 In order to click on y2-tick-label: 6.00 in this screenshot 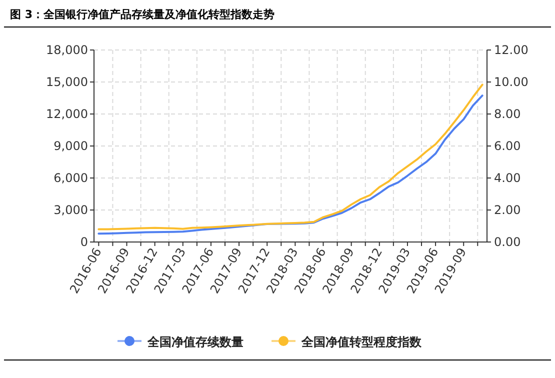, I will do `click(507, 146)`.